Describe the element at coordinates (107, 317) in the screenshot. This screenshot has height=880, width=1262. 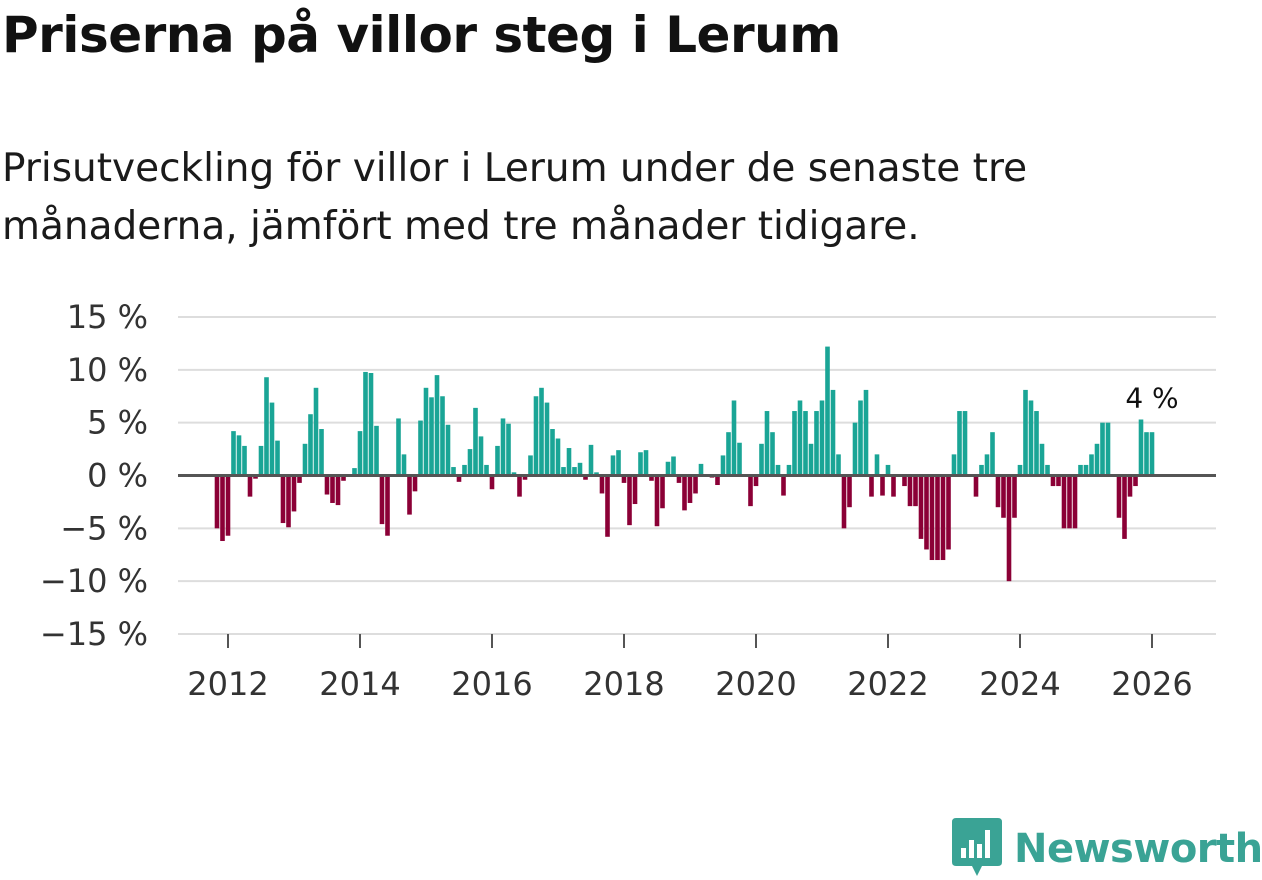
I see `y-tick-label: 15 %` at that location.